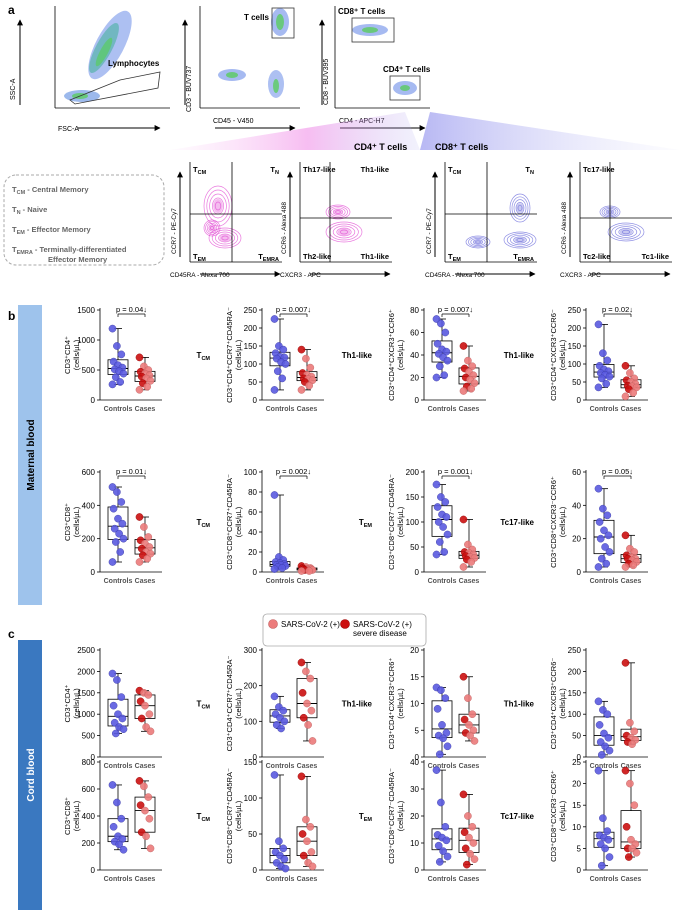  I want to click on p-value: p = 0.05↓, so click(617, 471).